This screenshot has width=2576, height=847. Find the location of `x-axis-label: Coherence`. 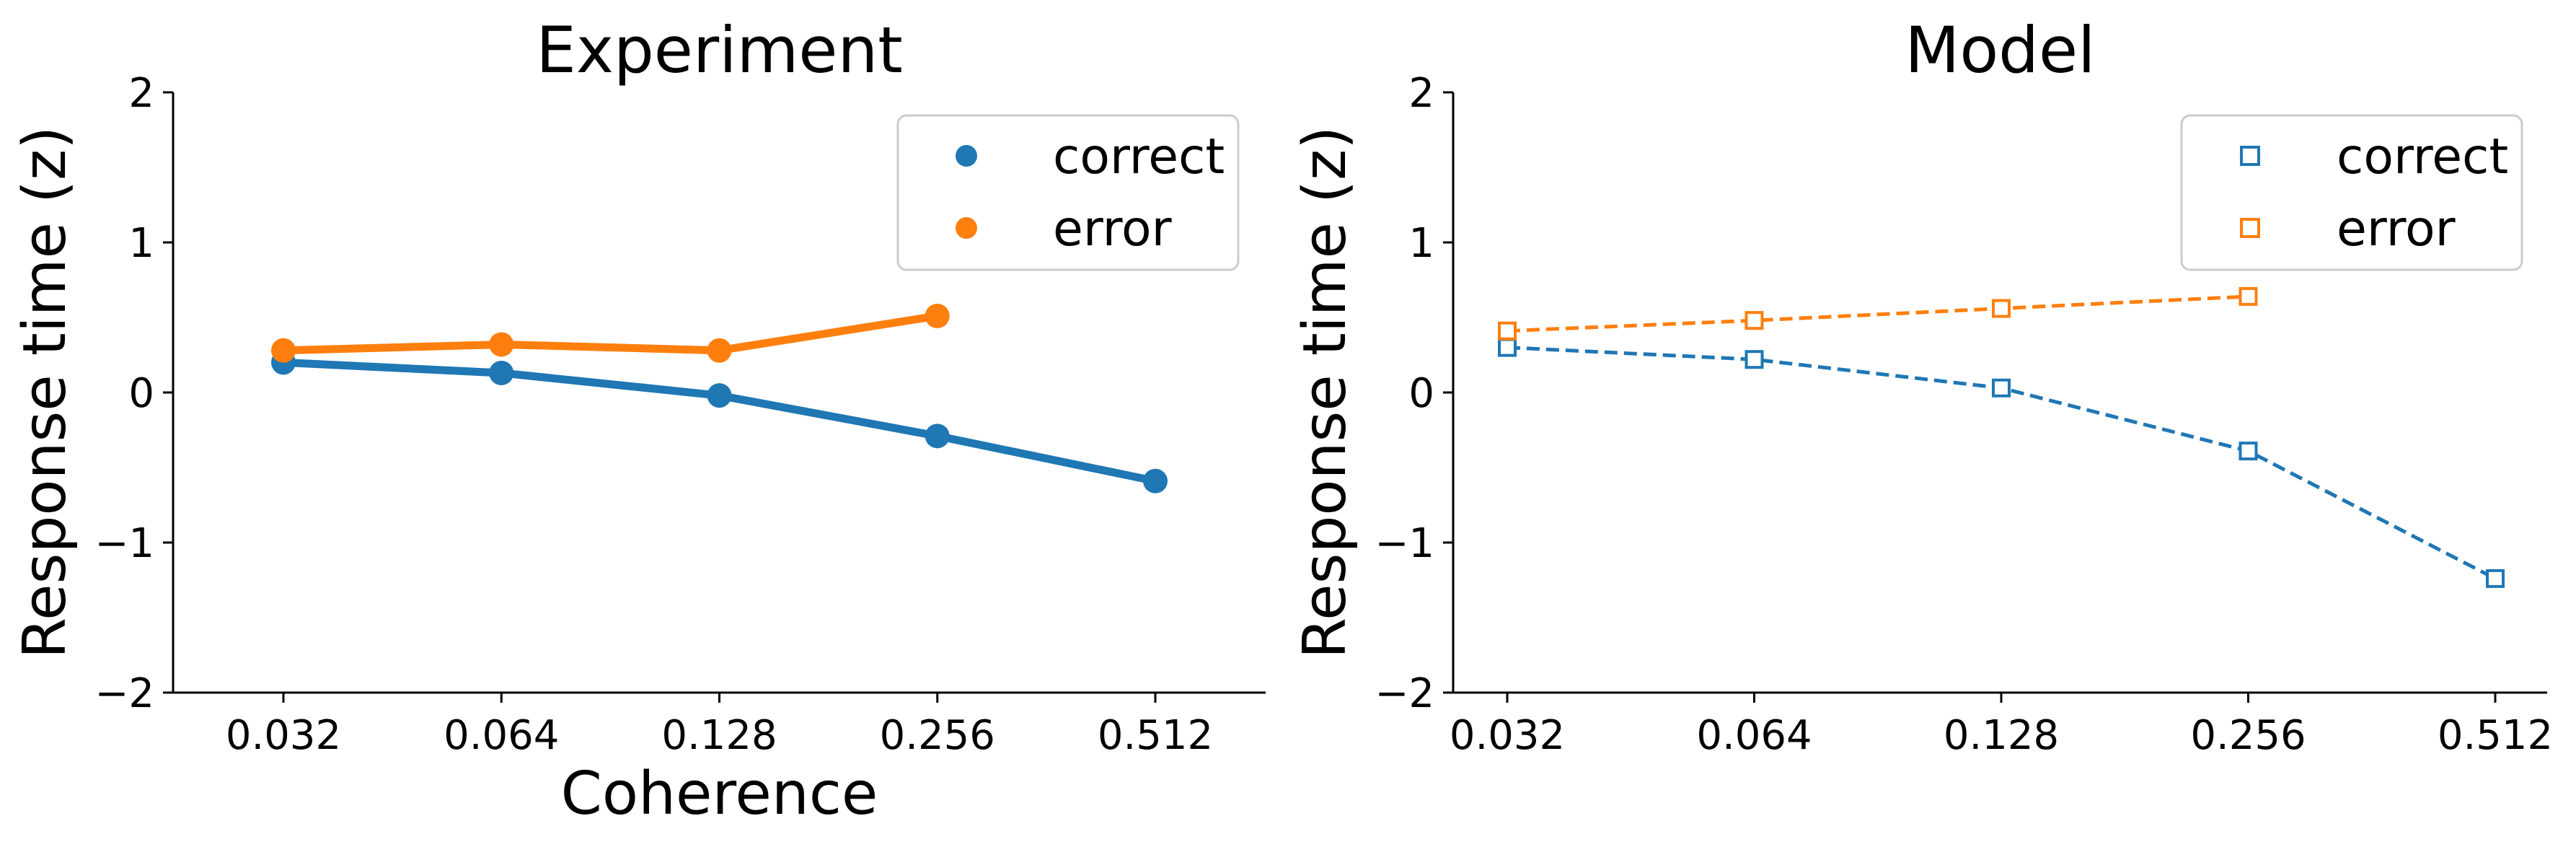

x-axis-label: Coherence is located at coordinates (719, 794).